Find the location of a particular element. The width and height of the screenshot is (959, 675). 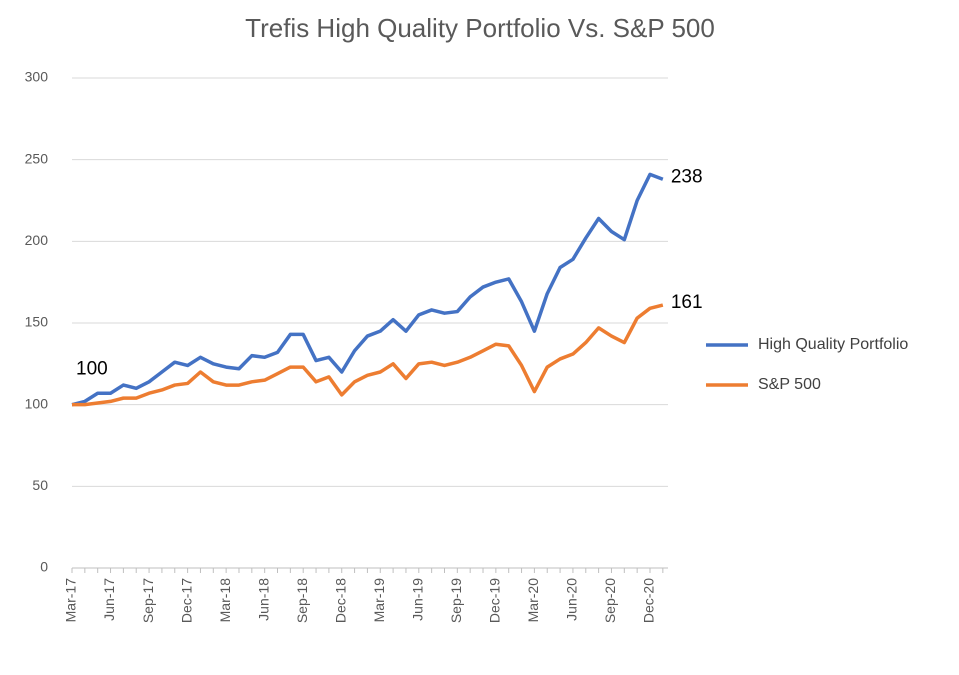

y-tick-label: 150 is located at coordinates (37, 322).